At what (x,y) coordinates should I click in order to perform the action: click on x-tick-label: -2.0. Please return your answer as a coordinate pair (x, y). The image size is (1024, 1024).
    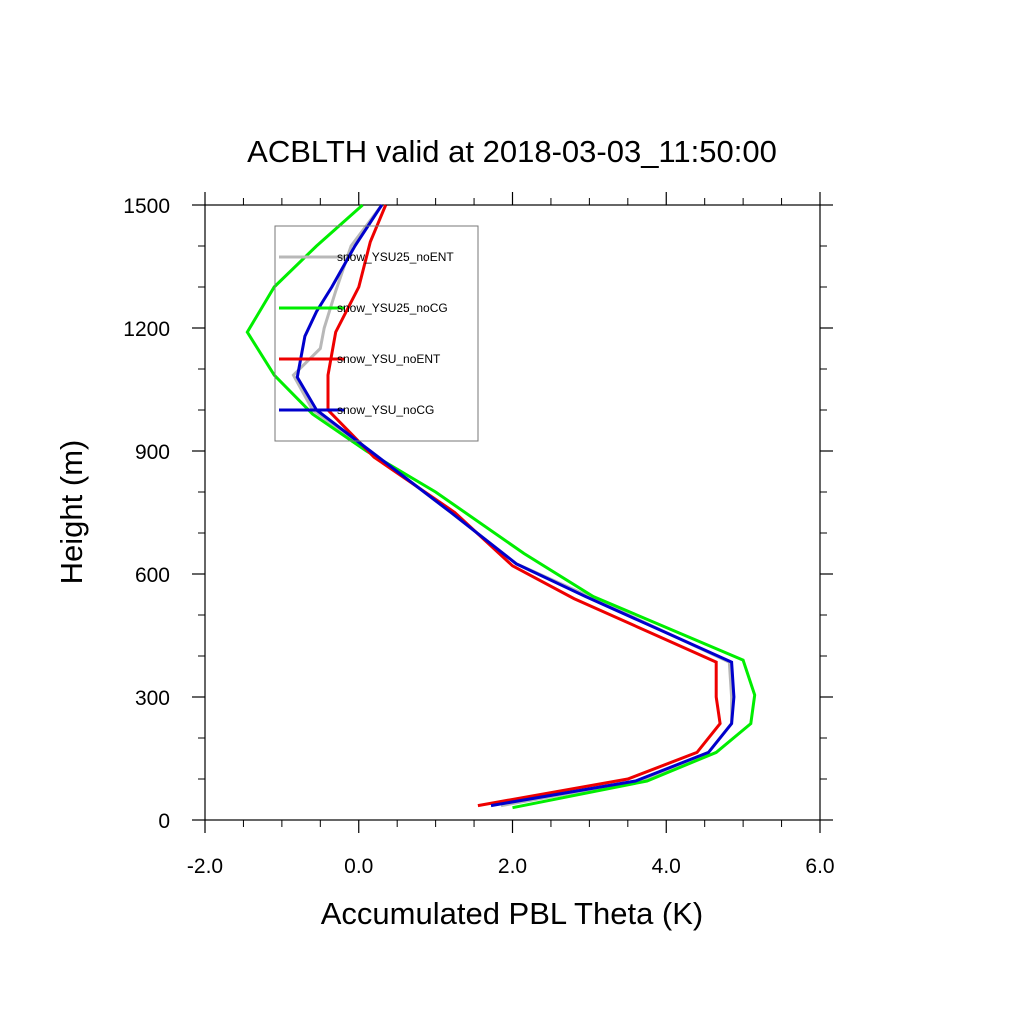
    Looking at the image, I should click on (205, 866).